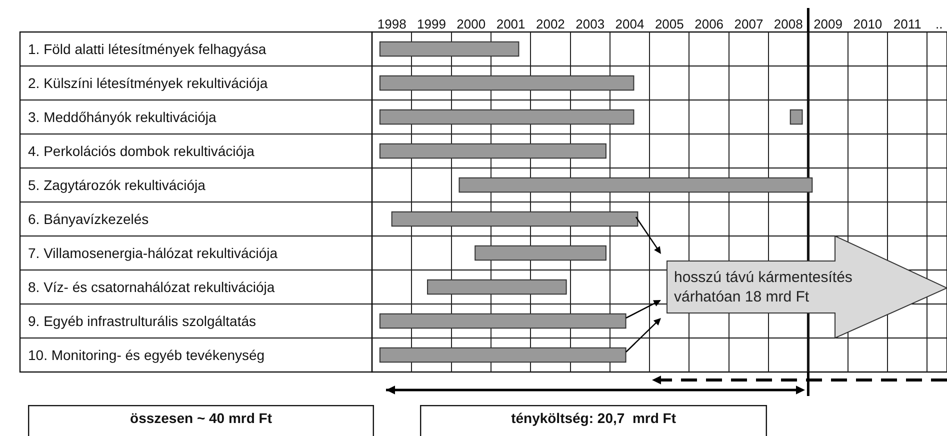 The height and width of the screenshot is (436, 947). I want to click on x-tick-label: 1999, so click(431, 24).